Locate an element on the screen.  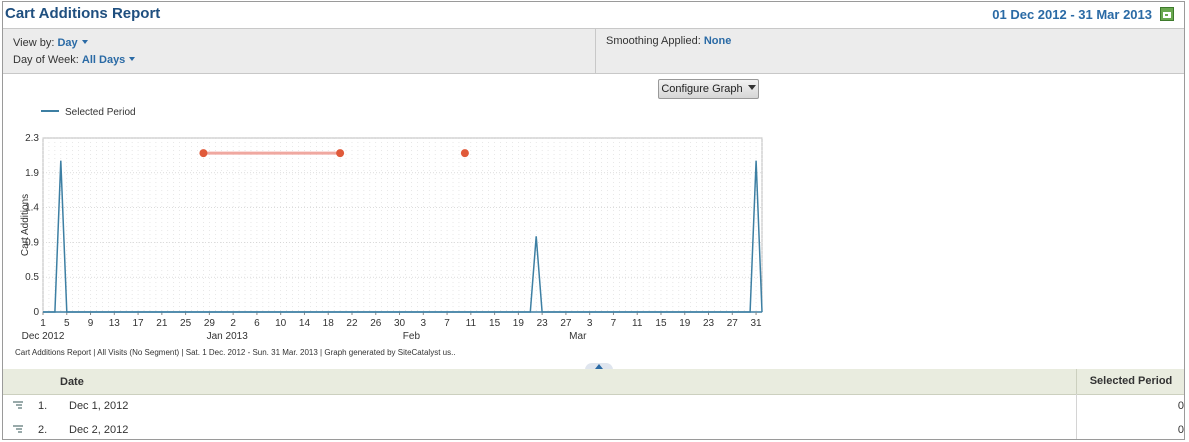
x-tick-label: 18 is located at coordinates (329, 323).